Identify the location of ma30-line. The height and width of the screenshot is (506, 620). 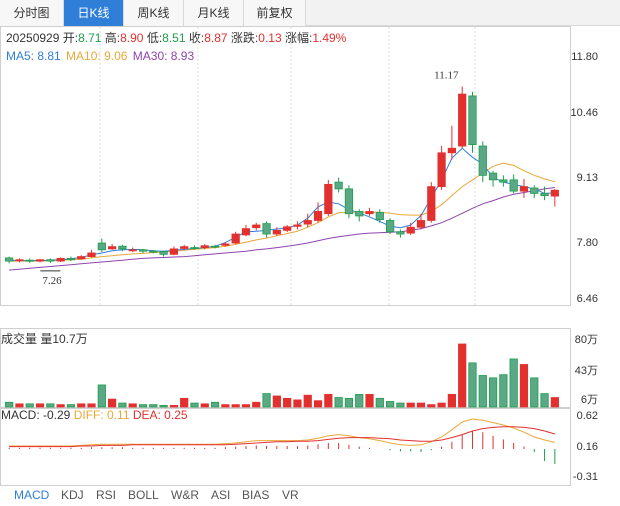
(282, 229).